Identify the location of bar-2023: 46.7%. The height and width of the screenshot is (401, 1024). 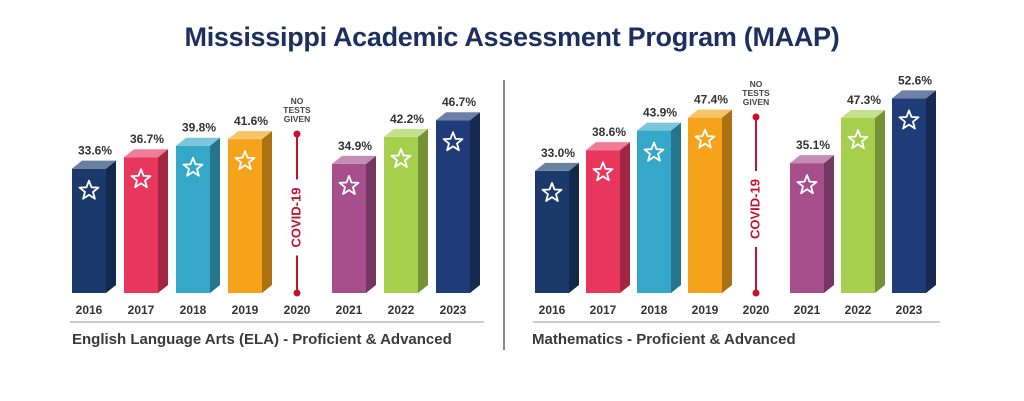
(458, 194).